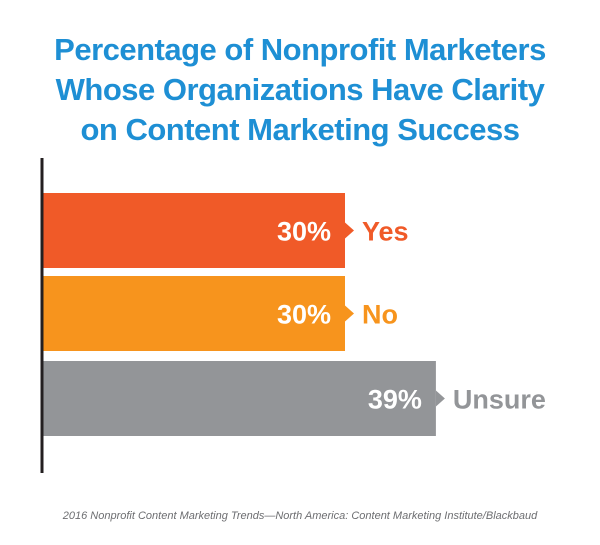 This screenshot has height=545, width=600. I want to click on data-label-yes: 30%, so click(304, 232).